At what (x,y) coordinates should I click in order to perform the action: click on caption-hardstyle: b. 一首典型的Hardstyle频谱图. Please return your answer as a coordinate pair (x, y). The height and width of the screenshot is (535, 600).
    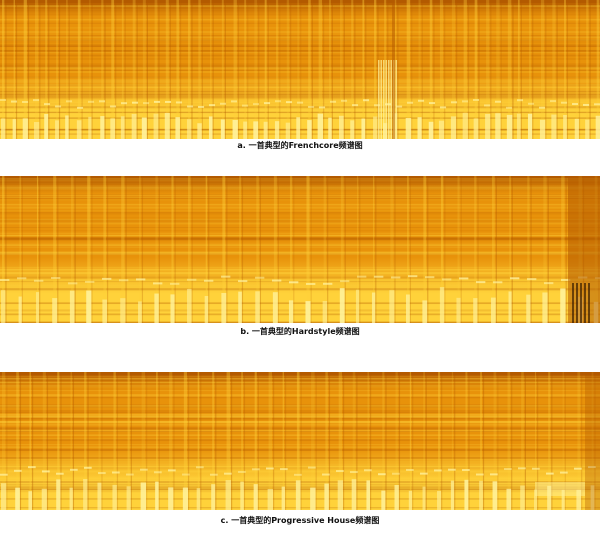
    Looking at the image, I should click on (300, 331).